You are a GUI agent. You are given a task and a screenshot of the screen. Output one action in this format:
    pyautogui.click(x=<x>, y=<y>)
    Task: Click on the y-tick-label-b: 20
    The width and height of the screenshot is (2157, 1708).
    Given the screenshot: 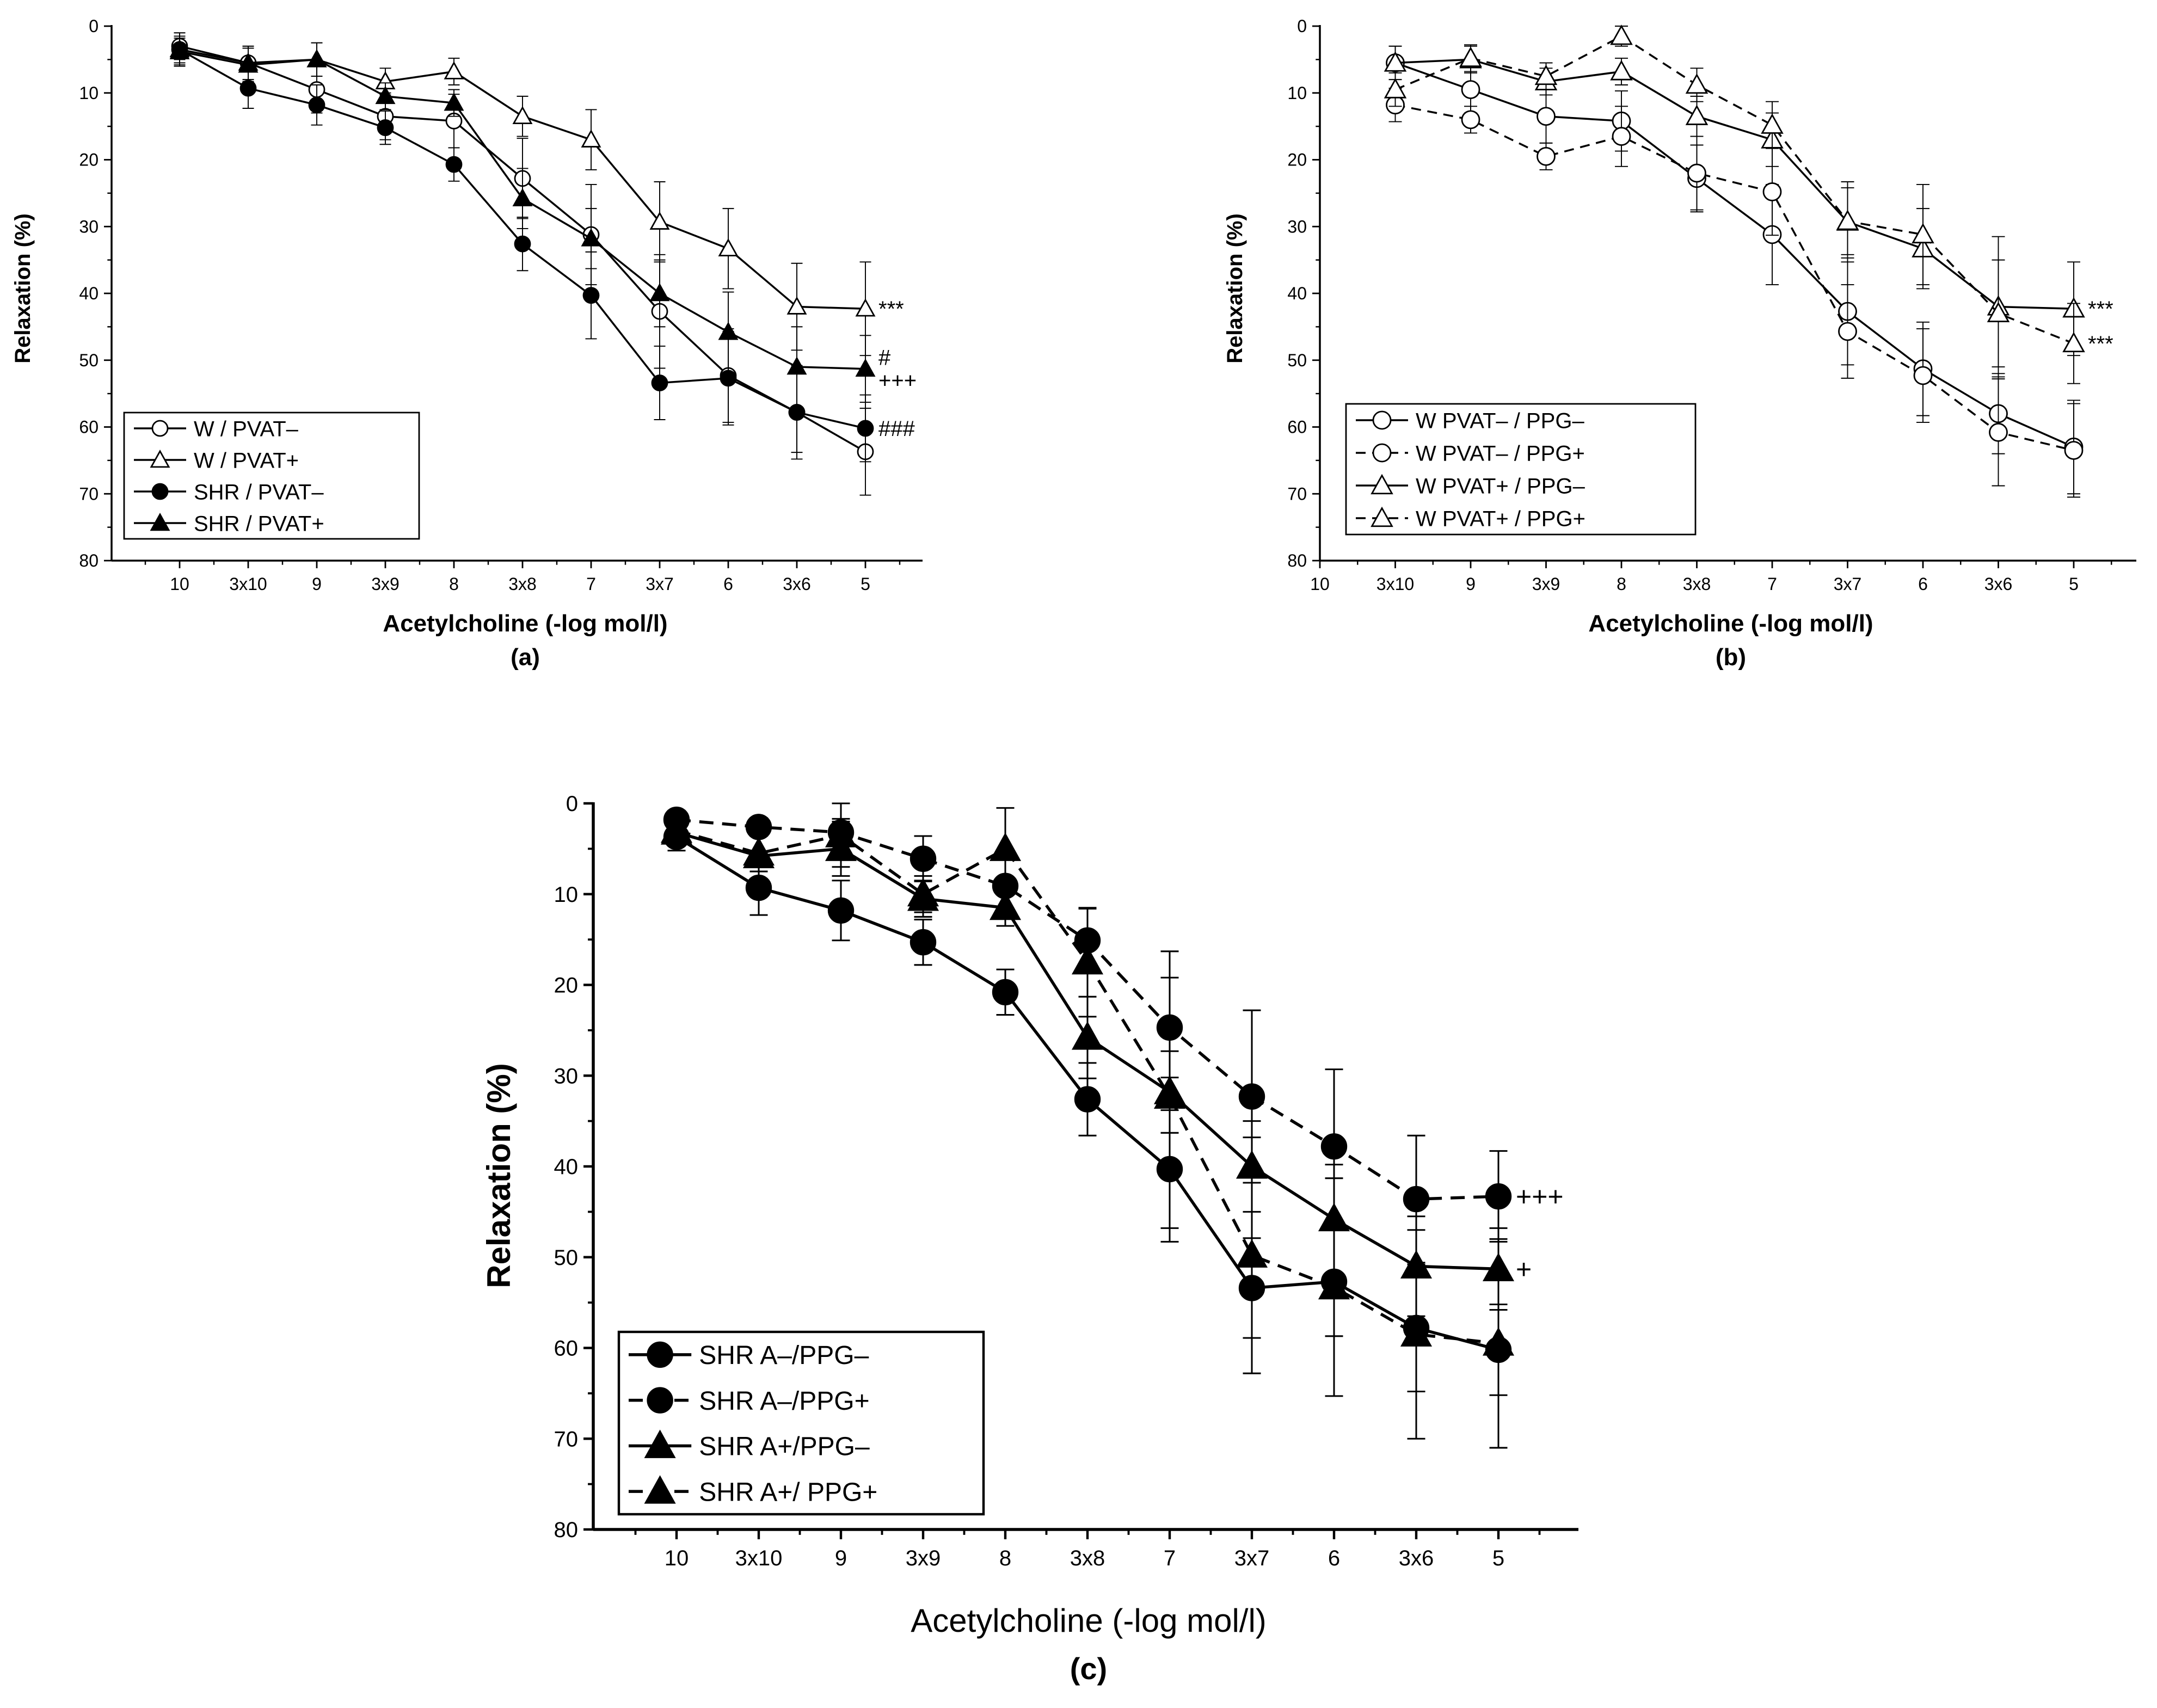 What is the action you would take?
    pyautogui.click(x=1297, y=160)
    